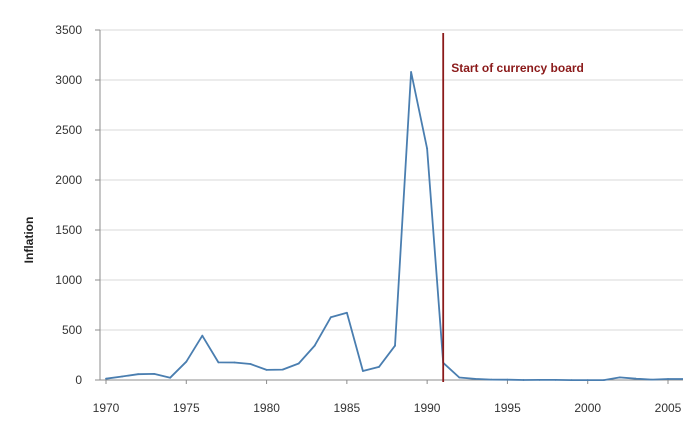 Image resolution: width=683 pixels, height=429 pixels. I want to click on y-tick-labels: 0 500 1000 1500 2000 2500 3000 3500, so click(68, 205).